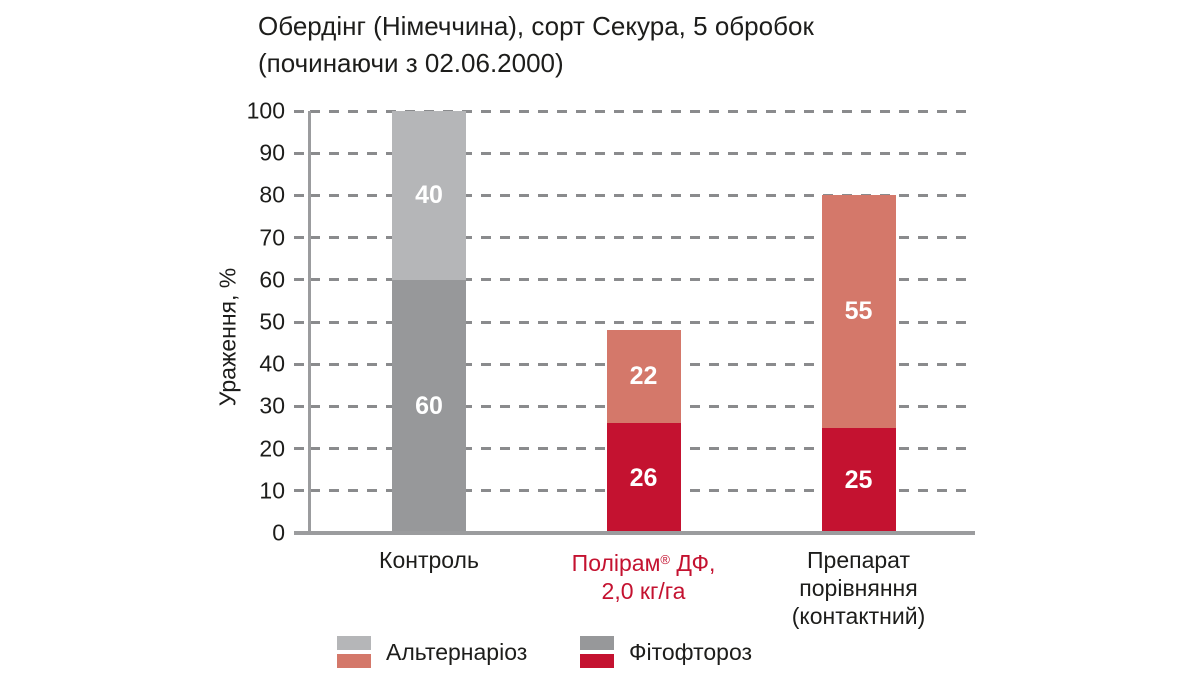 The height and width of the screenshot is (675, 1200). What do you see at coordinates (634, 533) in the screenshot?
I see `x-axis-baseline` at bounding box center [634, 533].